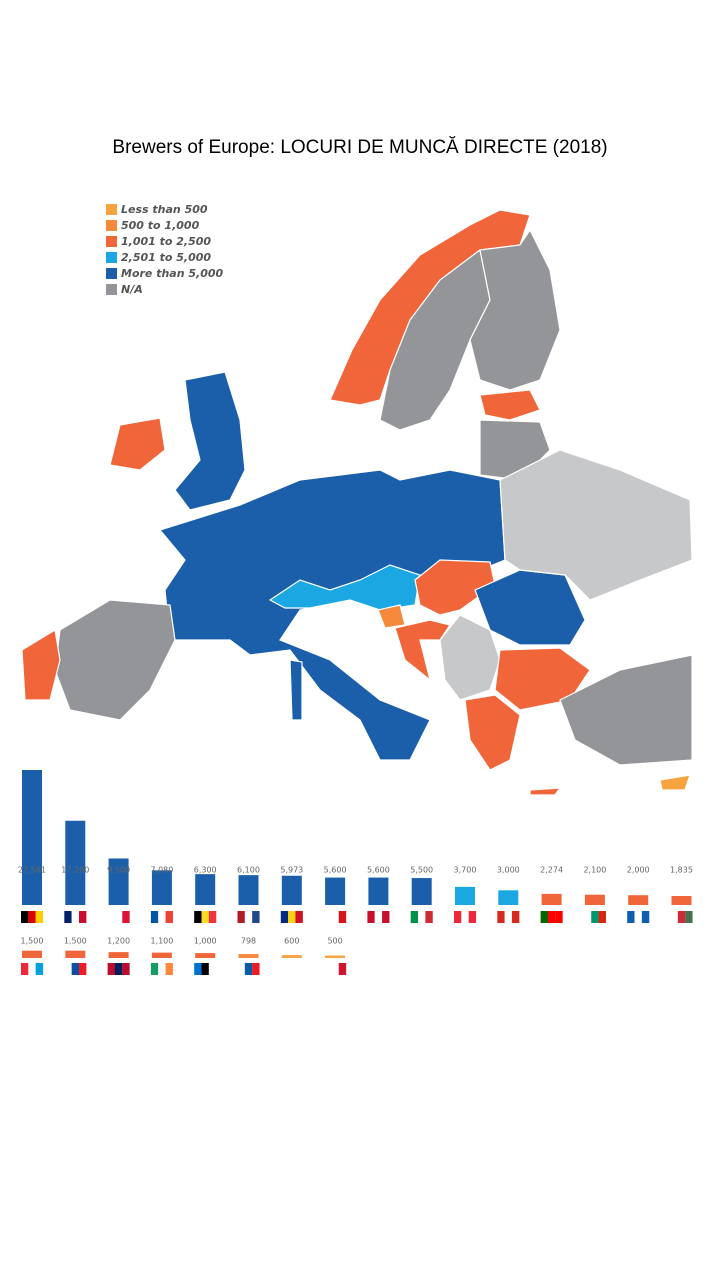 This screenshot has height=1280, width=720. Describe the element at coordinates (291, 870) in the screenshot. I see `value-label: 5,973` at that location.